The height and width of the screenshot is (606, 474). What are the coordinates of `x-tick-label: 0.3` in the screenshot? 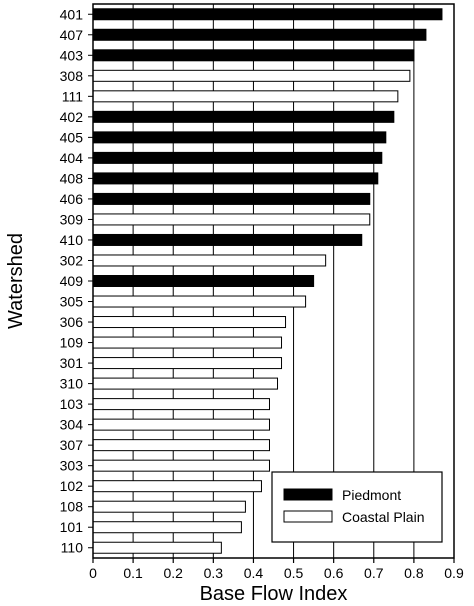 It's located at (214, 573).